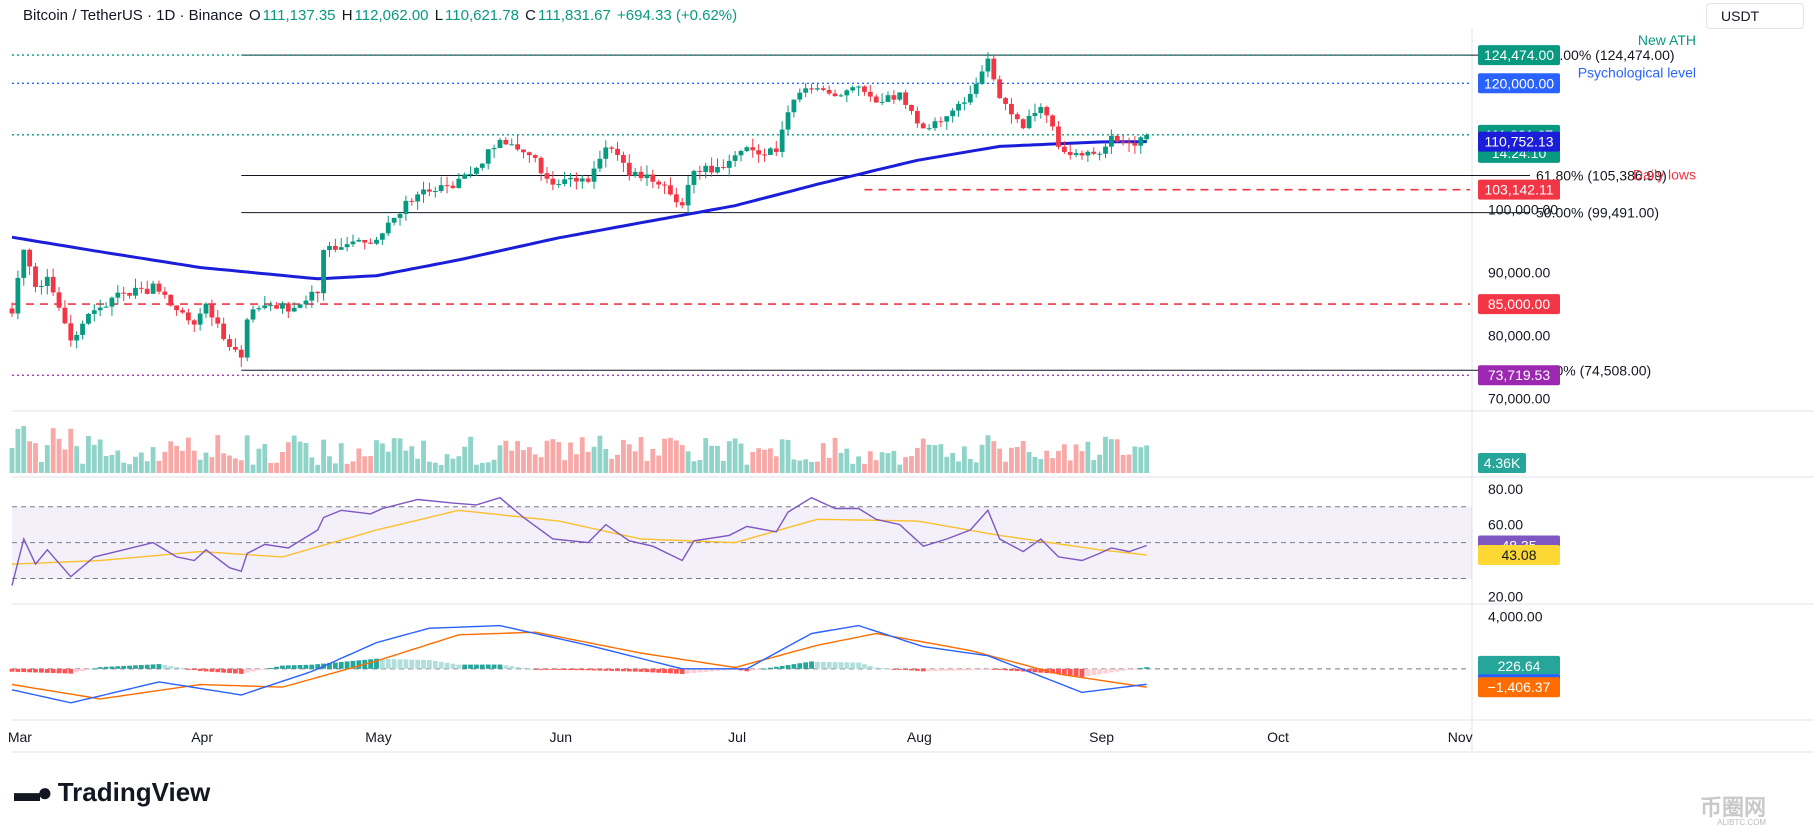  Describe the element at coordinates (1502, 463) in the screenshot. I see `volume-tag-bg` at that location.